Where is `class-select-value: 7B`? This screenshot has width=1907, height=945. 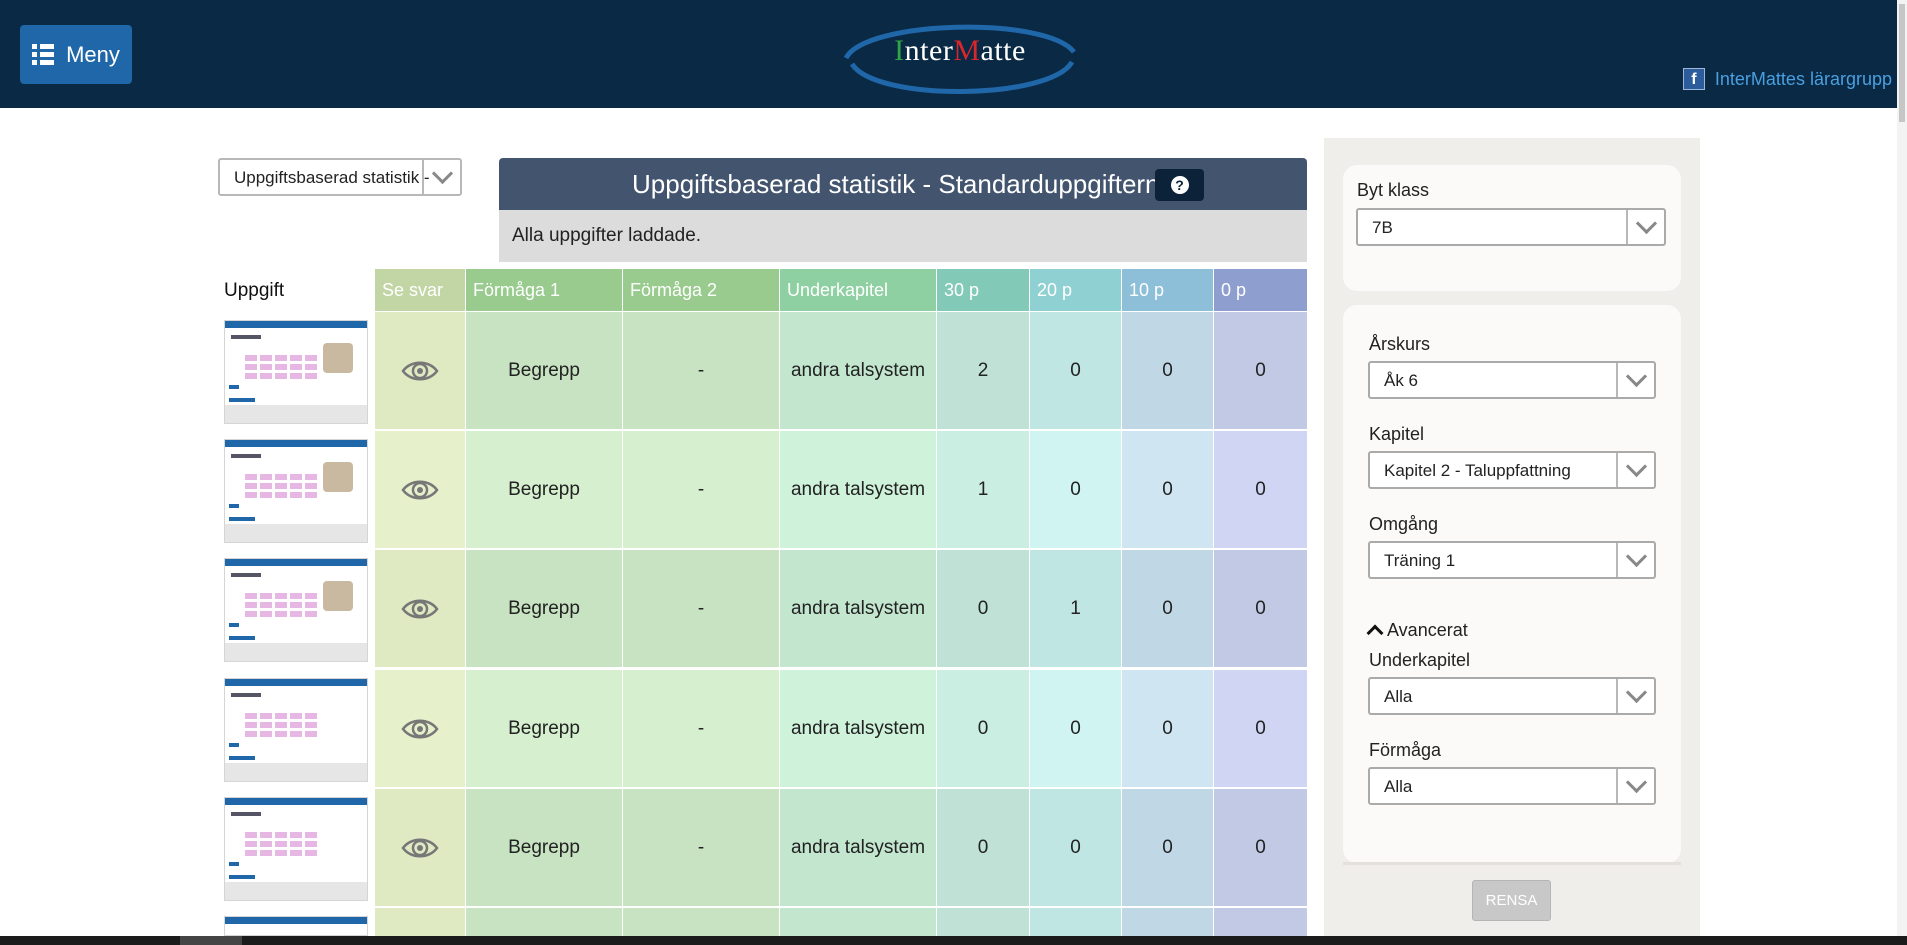 class-select-value: 7B is located at coordinates (1382, 227).